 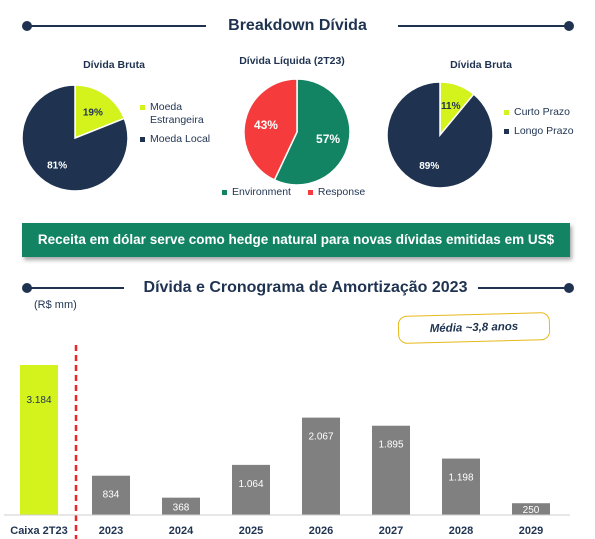 What do you see at coordinates (451, 106) in the screenshot?
I see `pie3-slice-label-0: 11%` at bounding box center [451, 106].